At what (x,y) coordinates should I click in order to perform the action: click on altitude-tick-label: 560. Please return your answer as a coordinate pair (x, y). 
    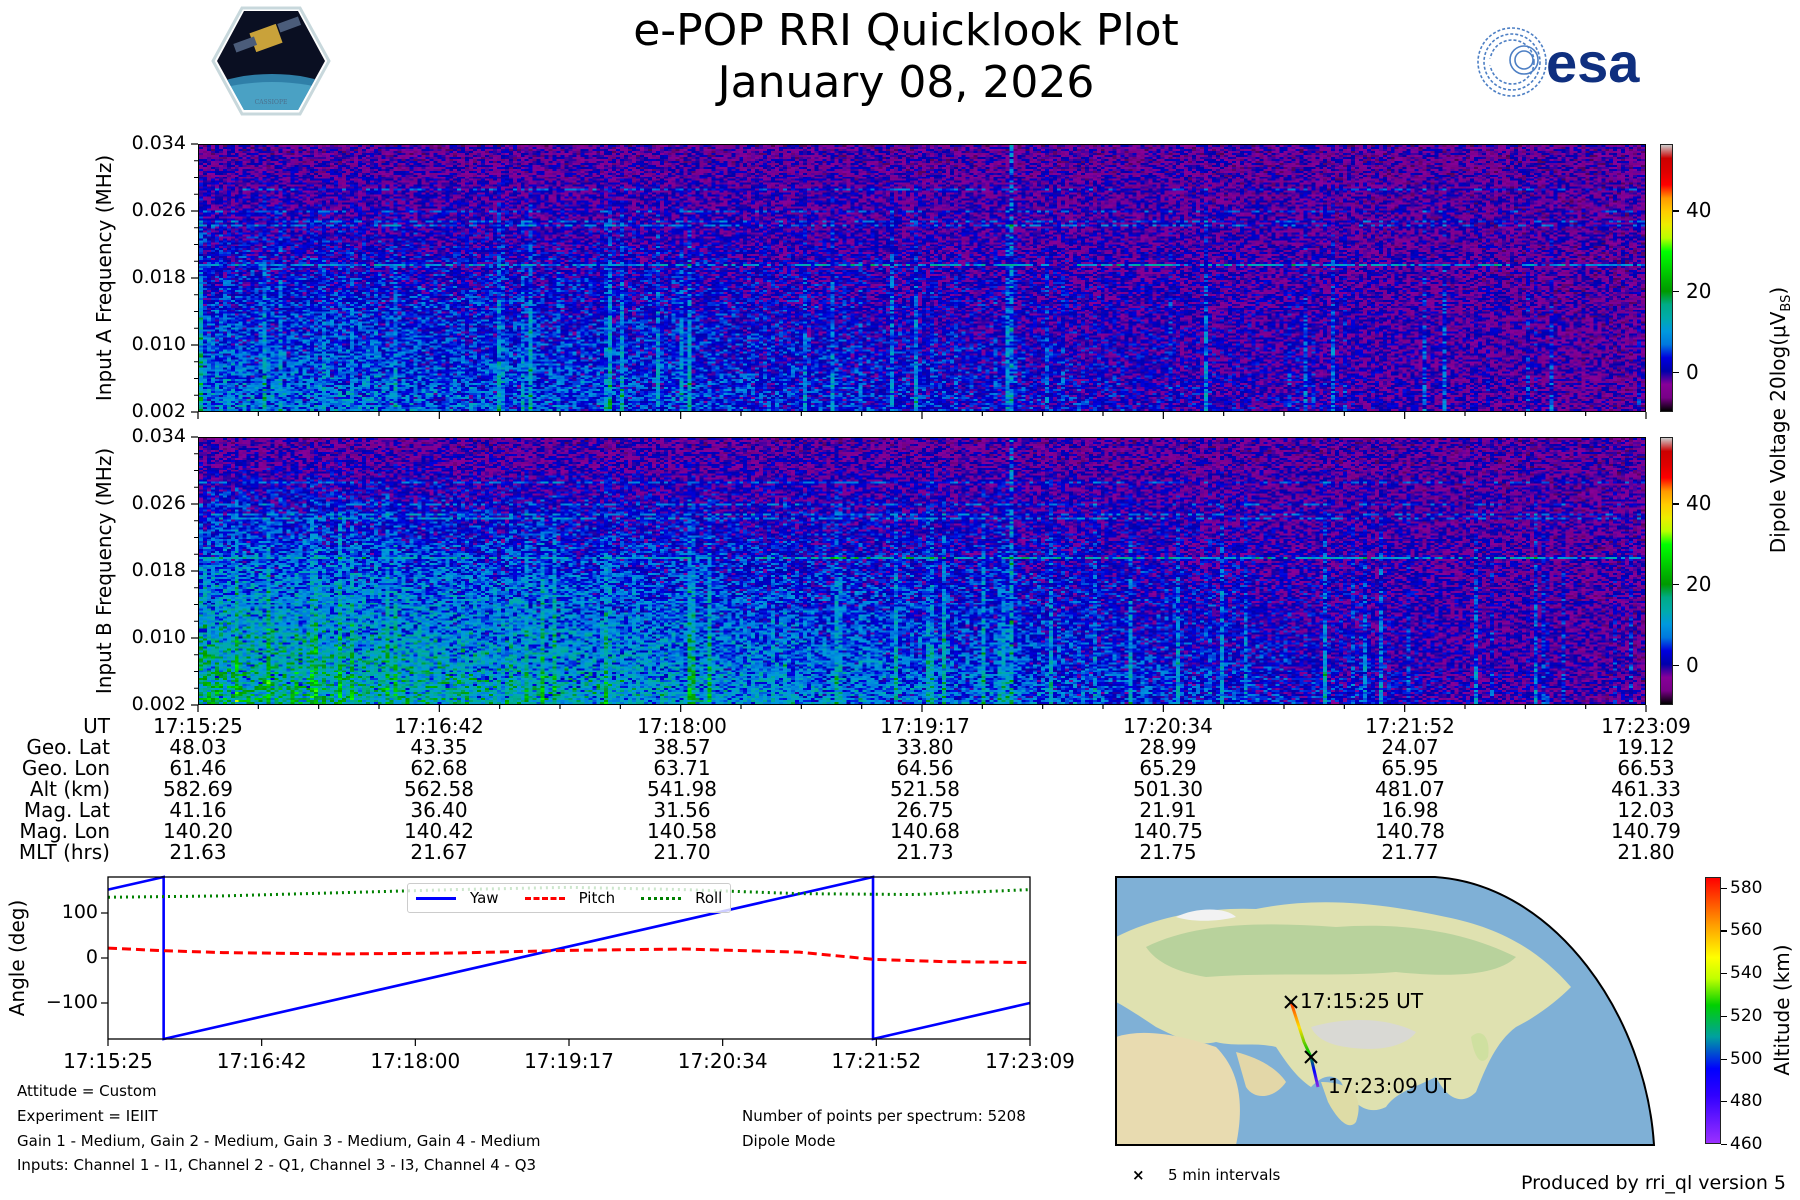
    Looking at the image, I should click on (1746, 930).